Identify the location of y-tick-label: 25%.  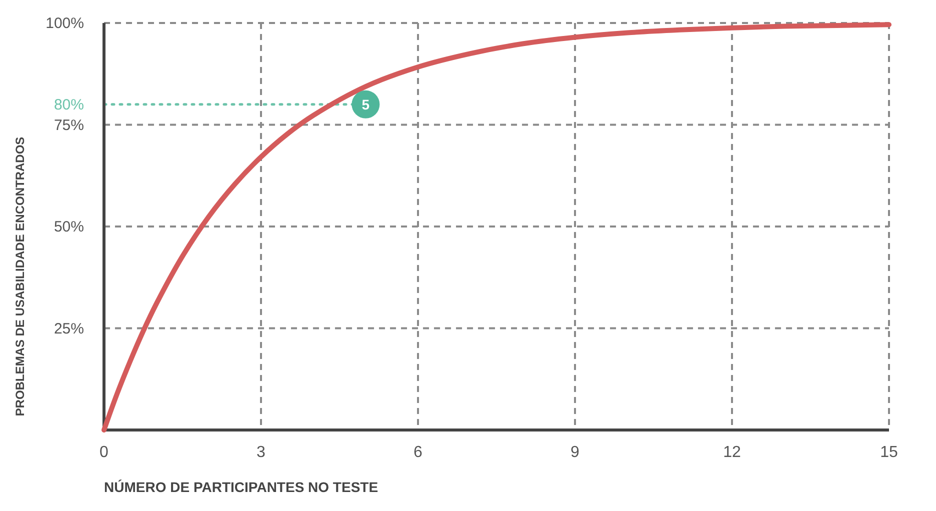
(69, 329).